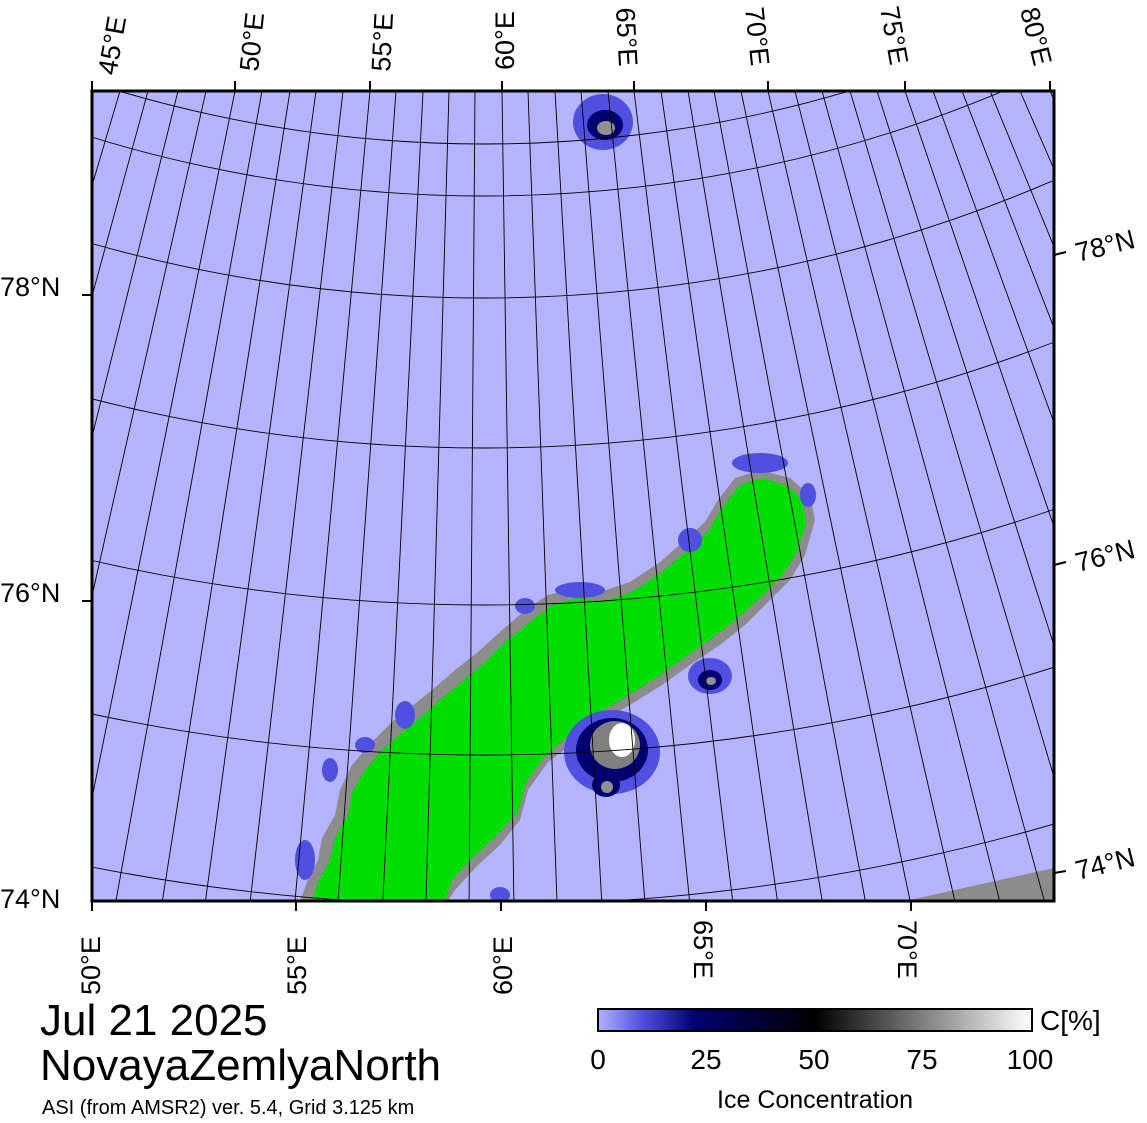 This screenshot has height=1123, width=1147. What do you see at coordinates (1105, 556) in the screenshot?
I see `right-lat-label: 76°N` at bounding box center [1105, 556].